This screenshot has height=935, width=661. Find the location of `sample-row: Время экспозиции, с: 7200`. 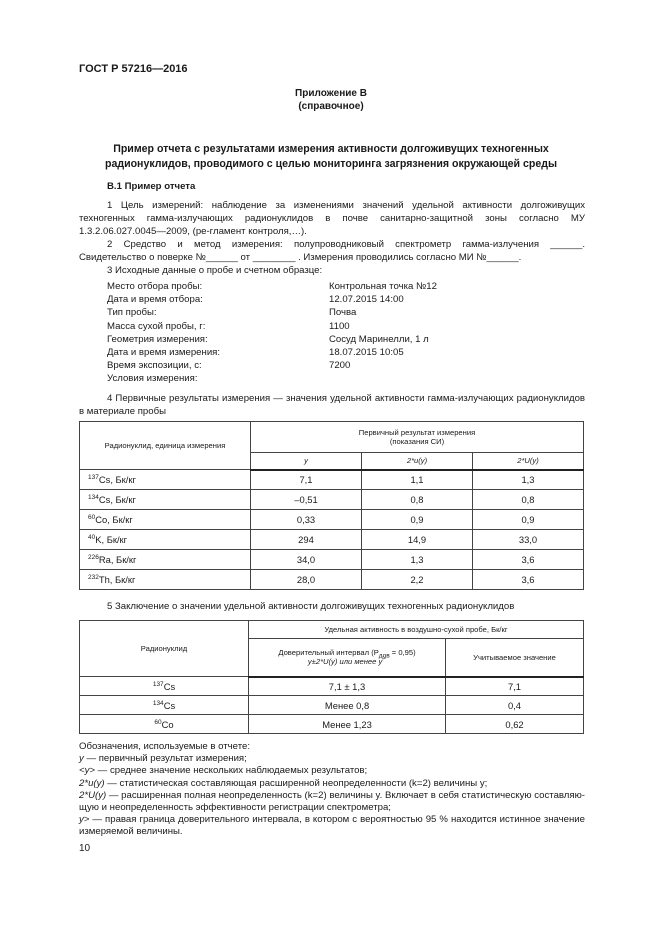

sample-row: Время экспозиции, с: 7200 is located at coordinates (272, 365).